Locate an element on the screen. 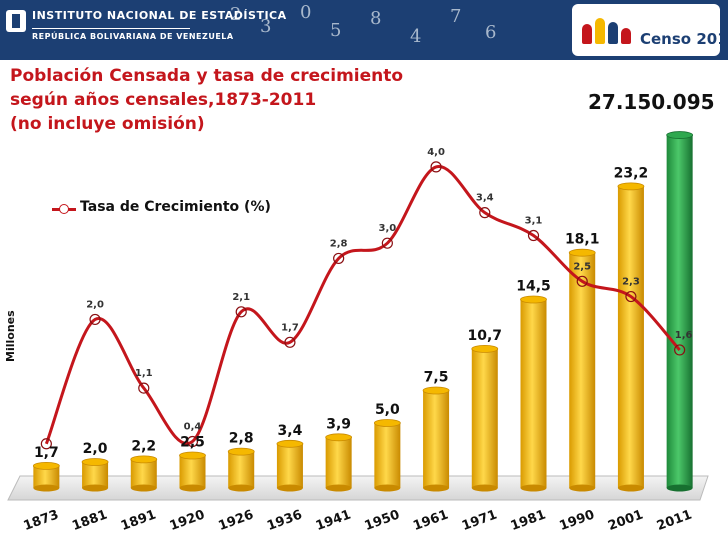  growth-rate-label-1961: 4,0 is located at coordinates (436, 152).